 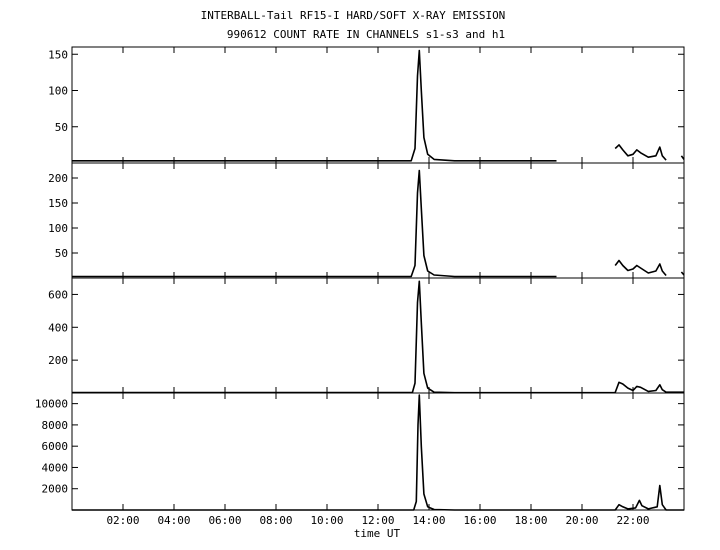 I want to click on x-tick-label: 04:00, so click(x=173, y=520).